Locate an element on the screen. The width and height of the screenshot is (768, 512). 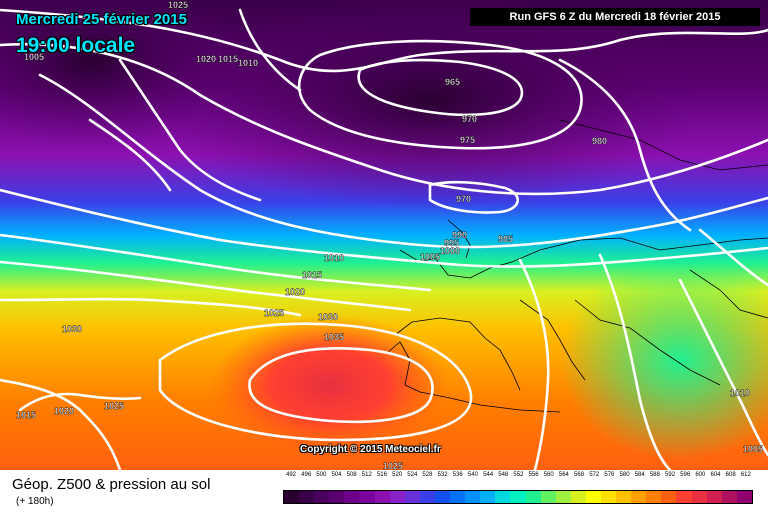
color-scale-label: 572 is located at coordinates (594, 475).